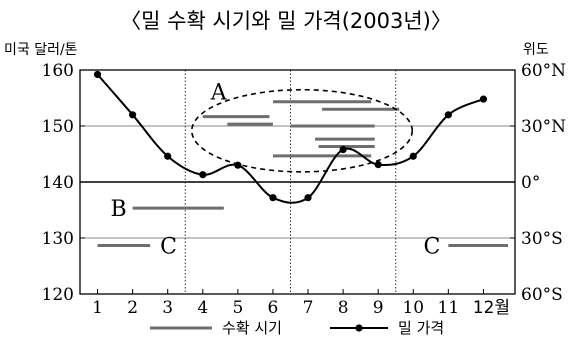 The width and height of the screenshot is (572, 345). Describe the element at coordinates (413, 308) in the screenshot. I see `x-tick-label-10: 10` at that location.